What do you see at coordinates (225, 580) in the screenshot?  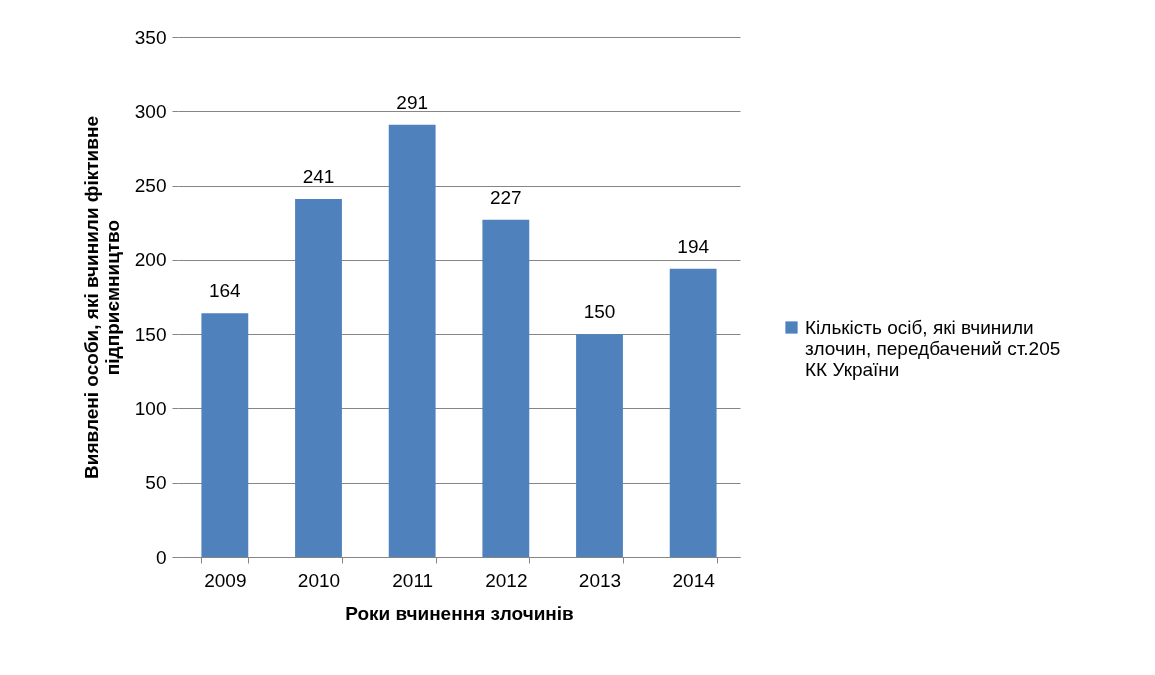 I see `x-tick-label: 2009` at bounding box center [225, 580].